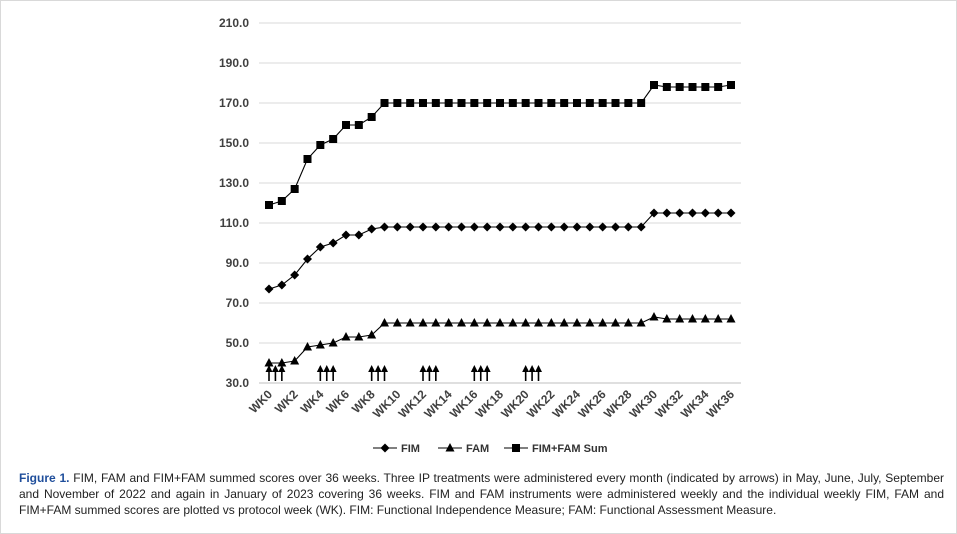 This screenshot has height=534, width=957. I want to click on y-tick-label: 210.0, so click(234, 23).